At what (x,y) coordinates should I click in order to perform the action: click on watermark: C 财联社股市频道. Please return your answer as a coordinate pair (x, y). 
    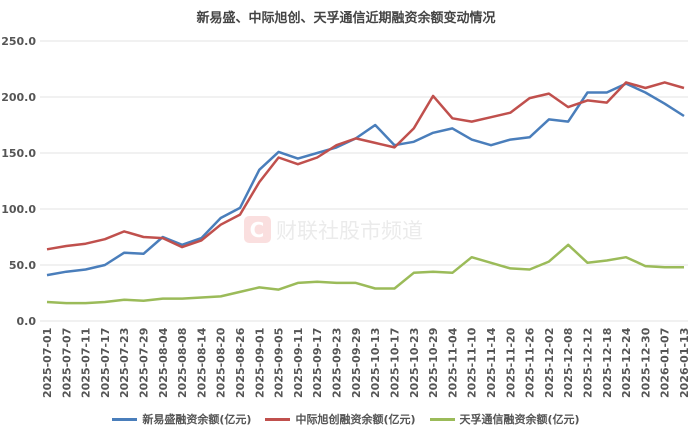
    Looking at the image, I should click on (333, 229).